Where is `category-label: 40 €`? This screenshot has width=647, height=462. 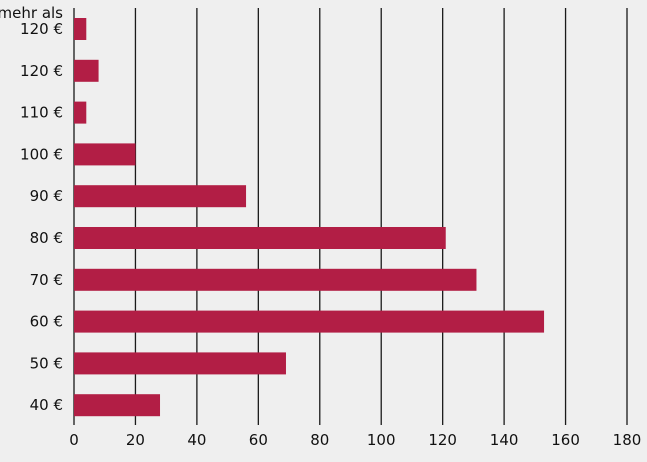
category-label: 40 € is located at coordinates (46, 405).